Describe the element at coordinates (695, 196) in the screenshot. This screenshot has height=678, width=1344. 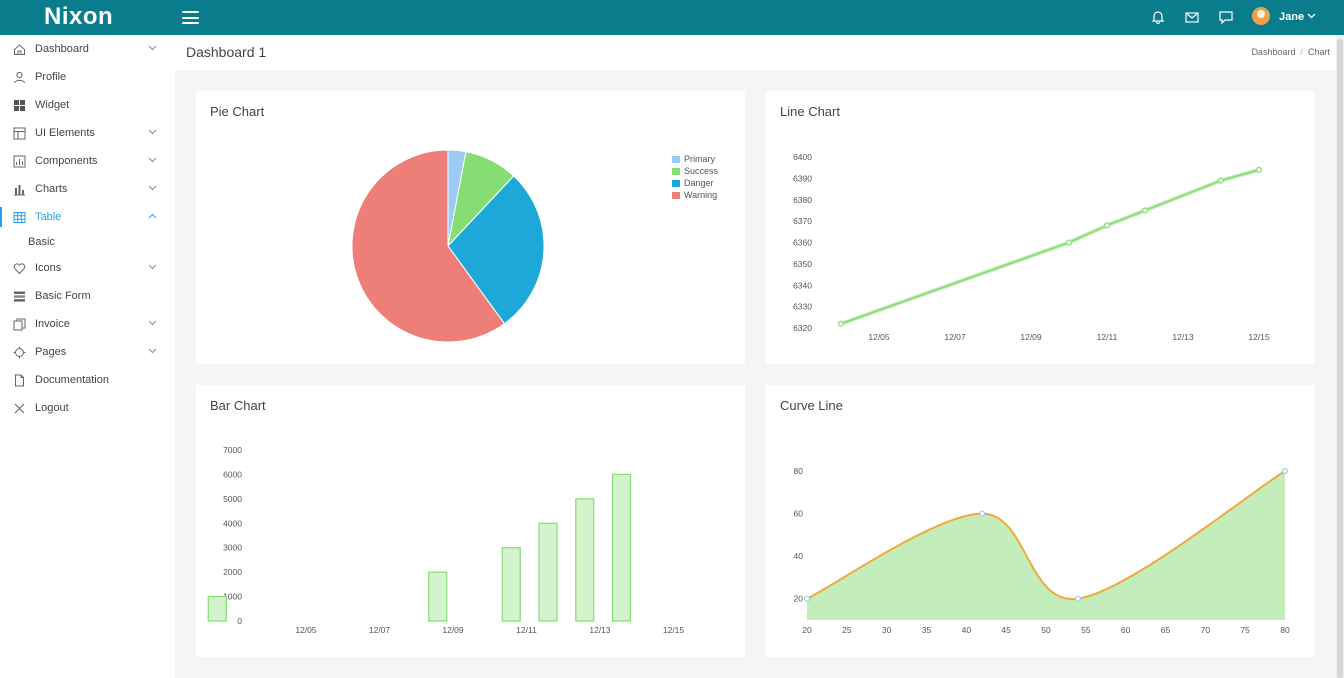
I see `legend-item: Warning` at that location.